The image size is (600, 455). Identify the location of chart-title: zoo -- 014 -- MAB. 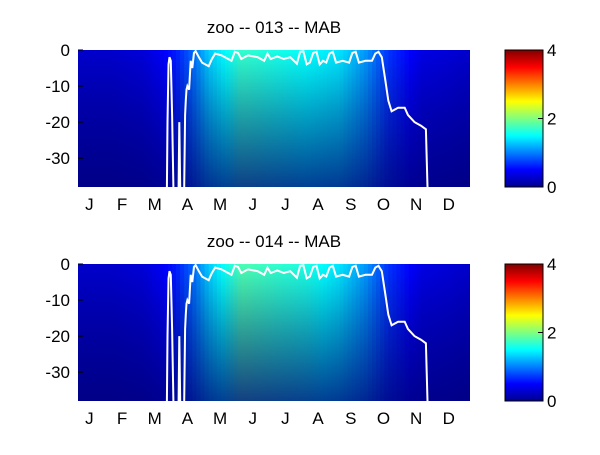
(274, 241).